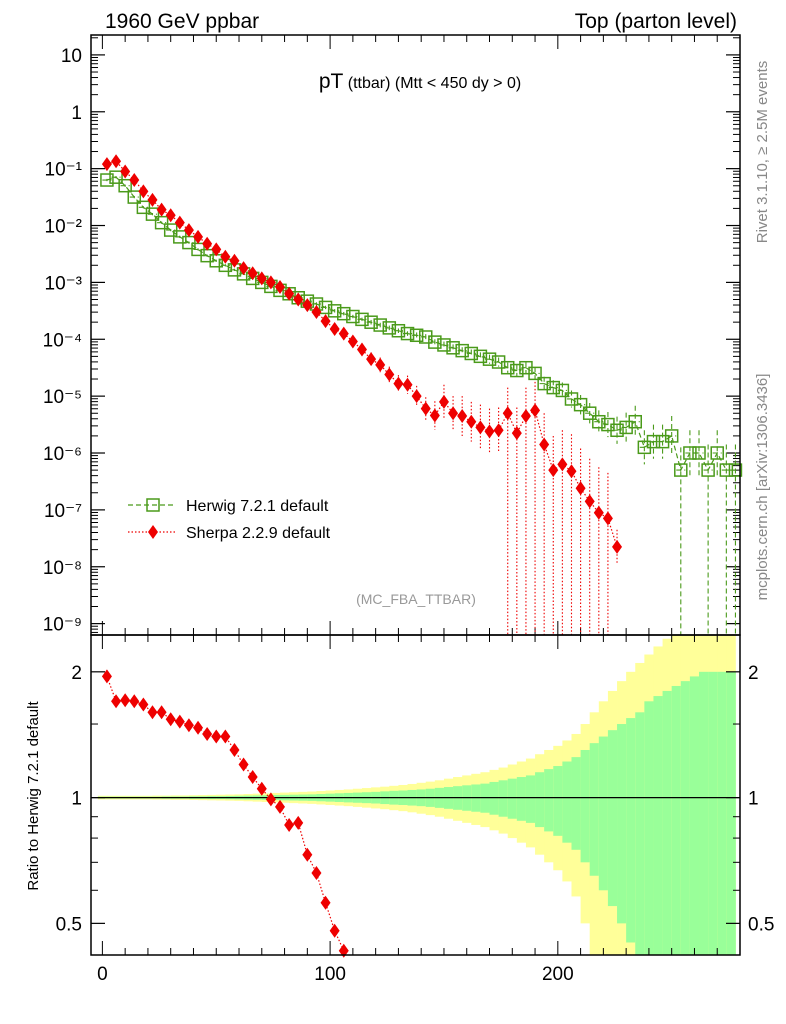  I want to click on main-ytick-label: 10⁻², so click(64, 227).